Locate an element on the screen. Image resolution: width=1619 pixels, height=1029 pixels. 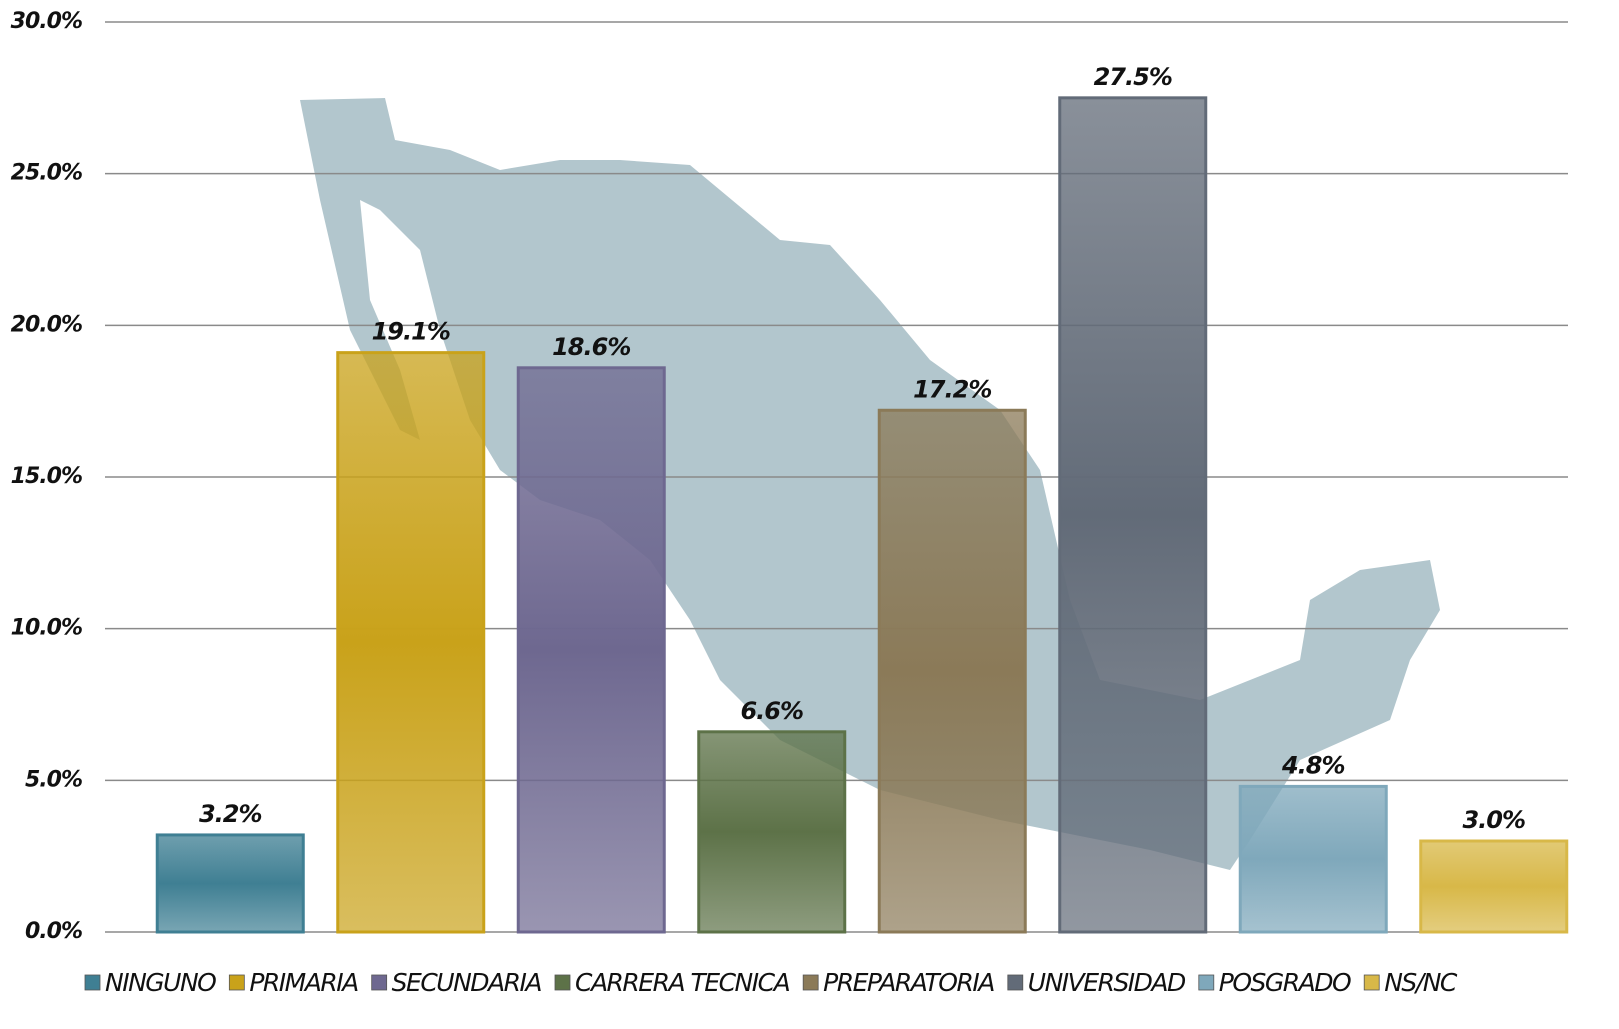
value-label: 4.8% is located at coordinates (1313, 765).